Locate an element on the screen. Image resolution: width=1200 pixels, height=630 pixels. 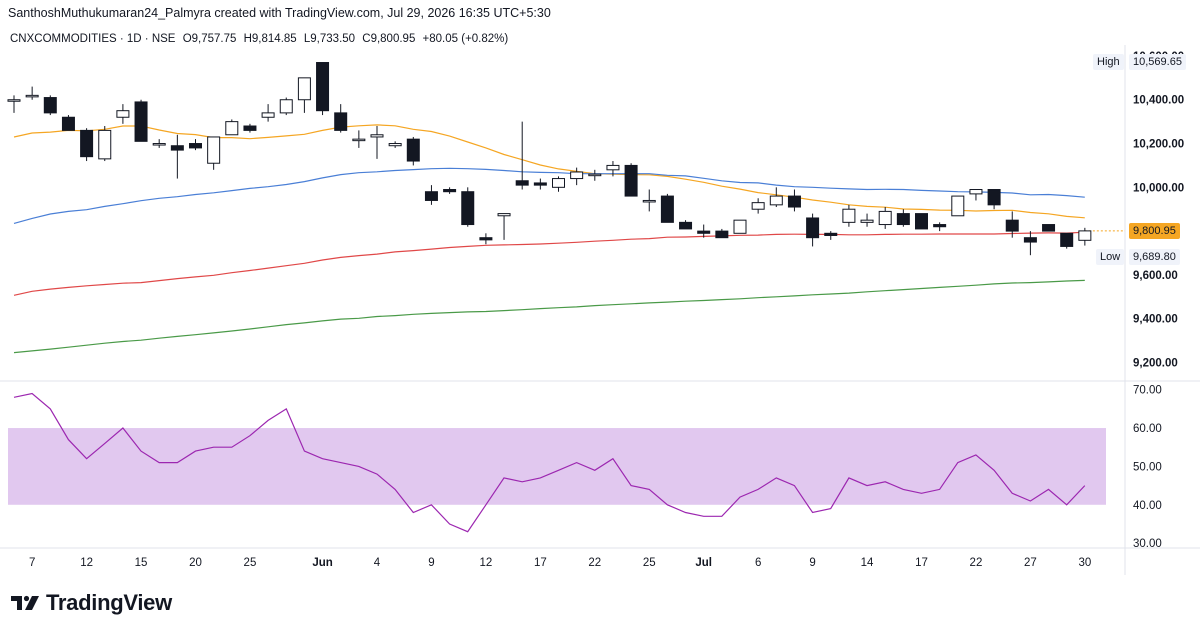
high-label: High is located at coordinates (1108, 62).